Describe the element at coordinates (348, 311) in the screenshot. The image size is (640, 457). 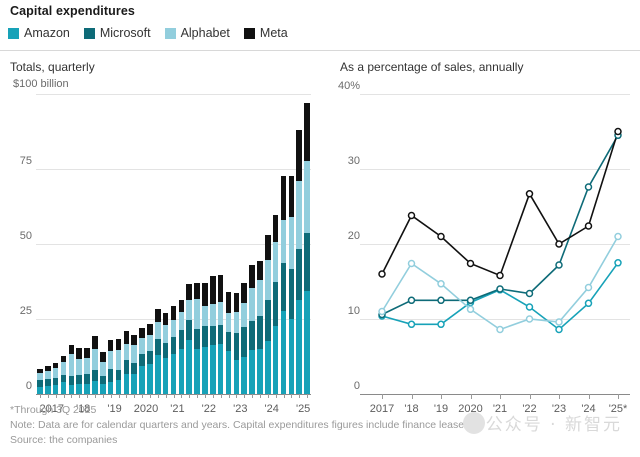
I see `ytick-label-pct-10: 10` at that location.